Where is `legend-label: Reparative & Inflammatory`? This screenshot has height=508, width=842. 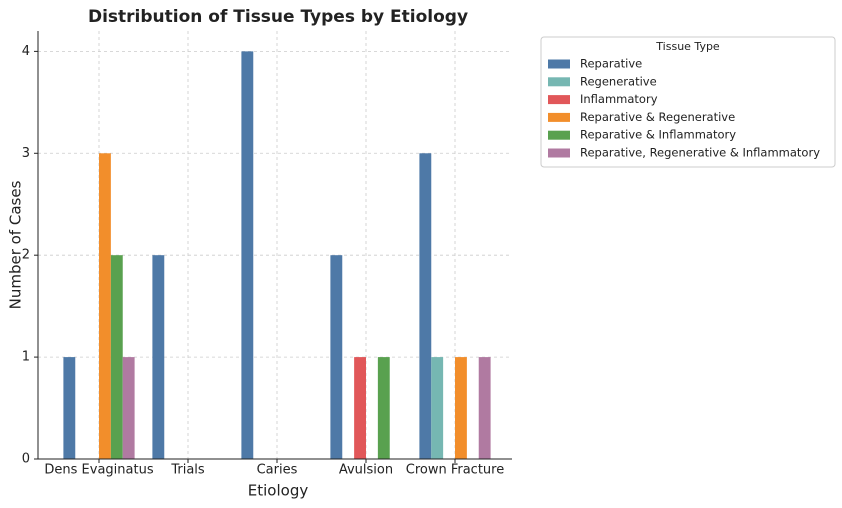
legend-label: Reparative & Inflammatory is located at coordinates (658, 135).